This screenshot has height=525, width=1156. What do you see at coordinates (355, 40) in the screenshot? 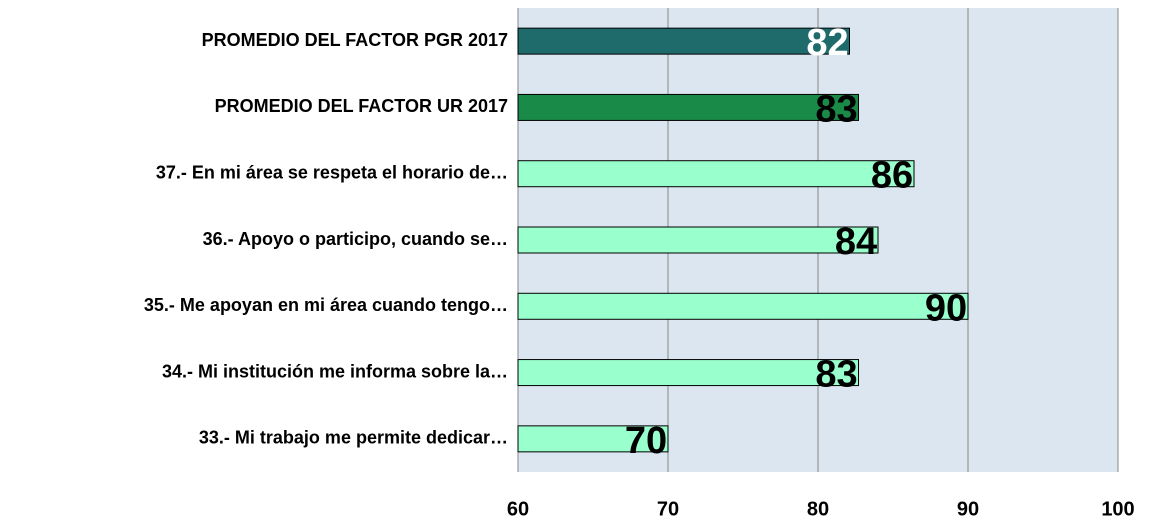
I see `y-tick-label: PROMEDIO DEL FACTOR PGR 2017` at bounding box center [355, 40].